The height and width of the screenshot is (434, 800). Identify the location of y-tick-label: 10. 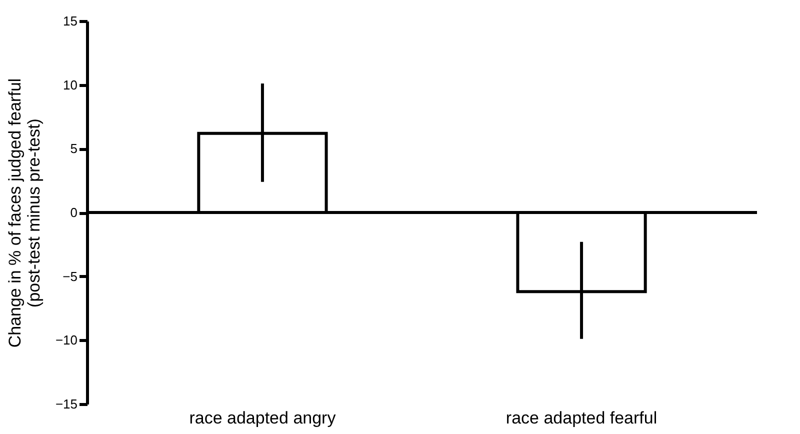
(70, 84).